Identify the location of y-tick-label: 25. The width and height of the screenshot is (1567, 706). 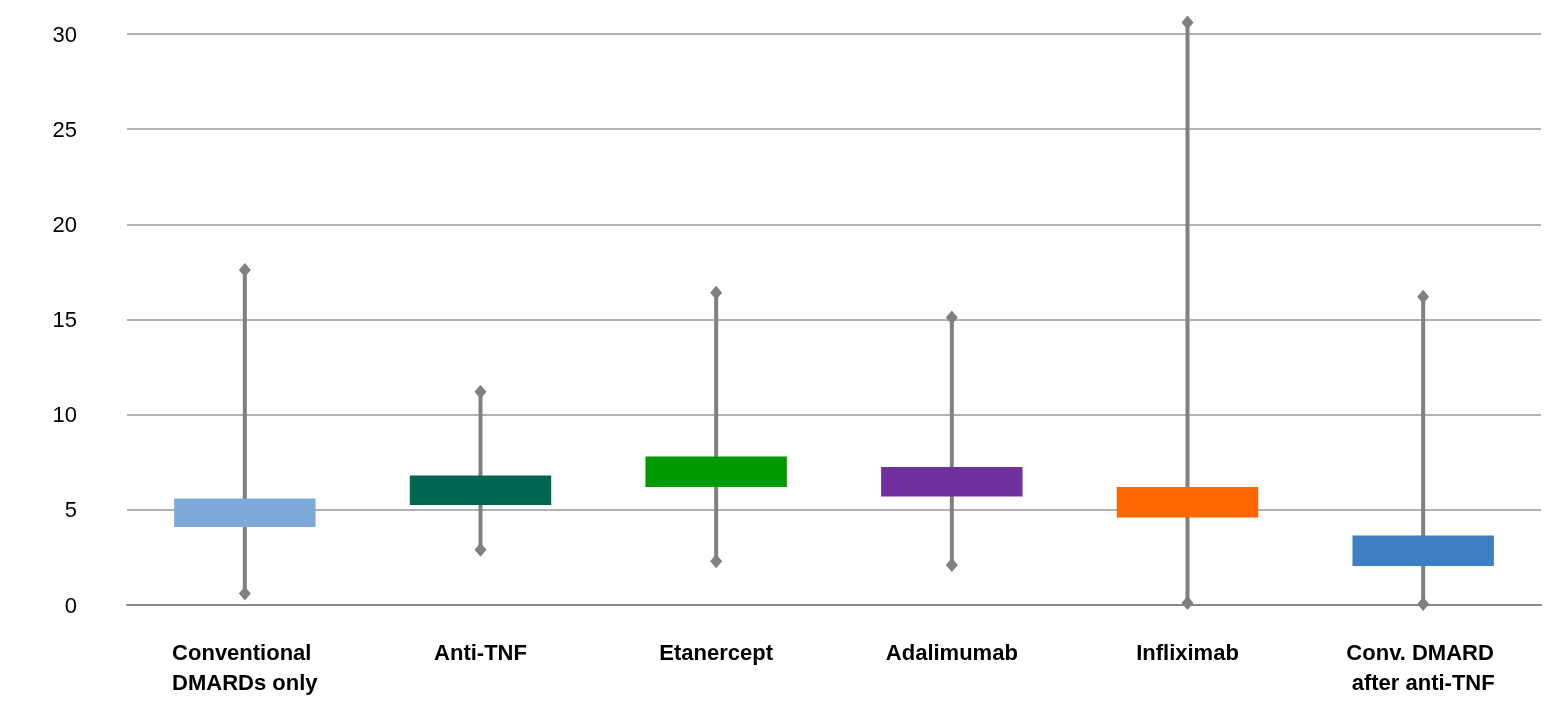
(64, 129).